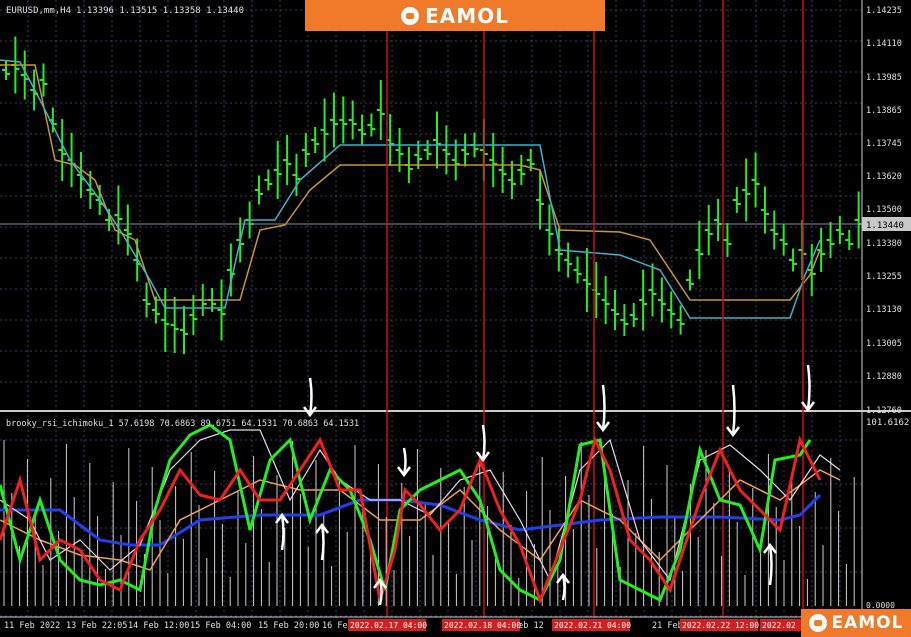  Describe the element at coordinates (337, 626) in the screenshot. I see `time-axis-label: 16 Feb` at that location.